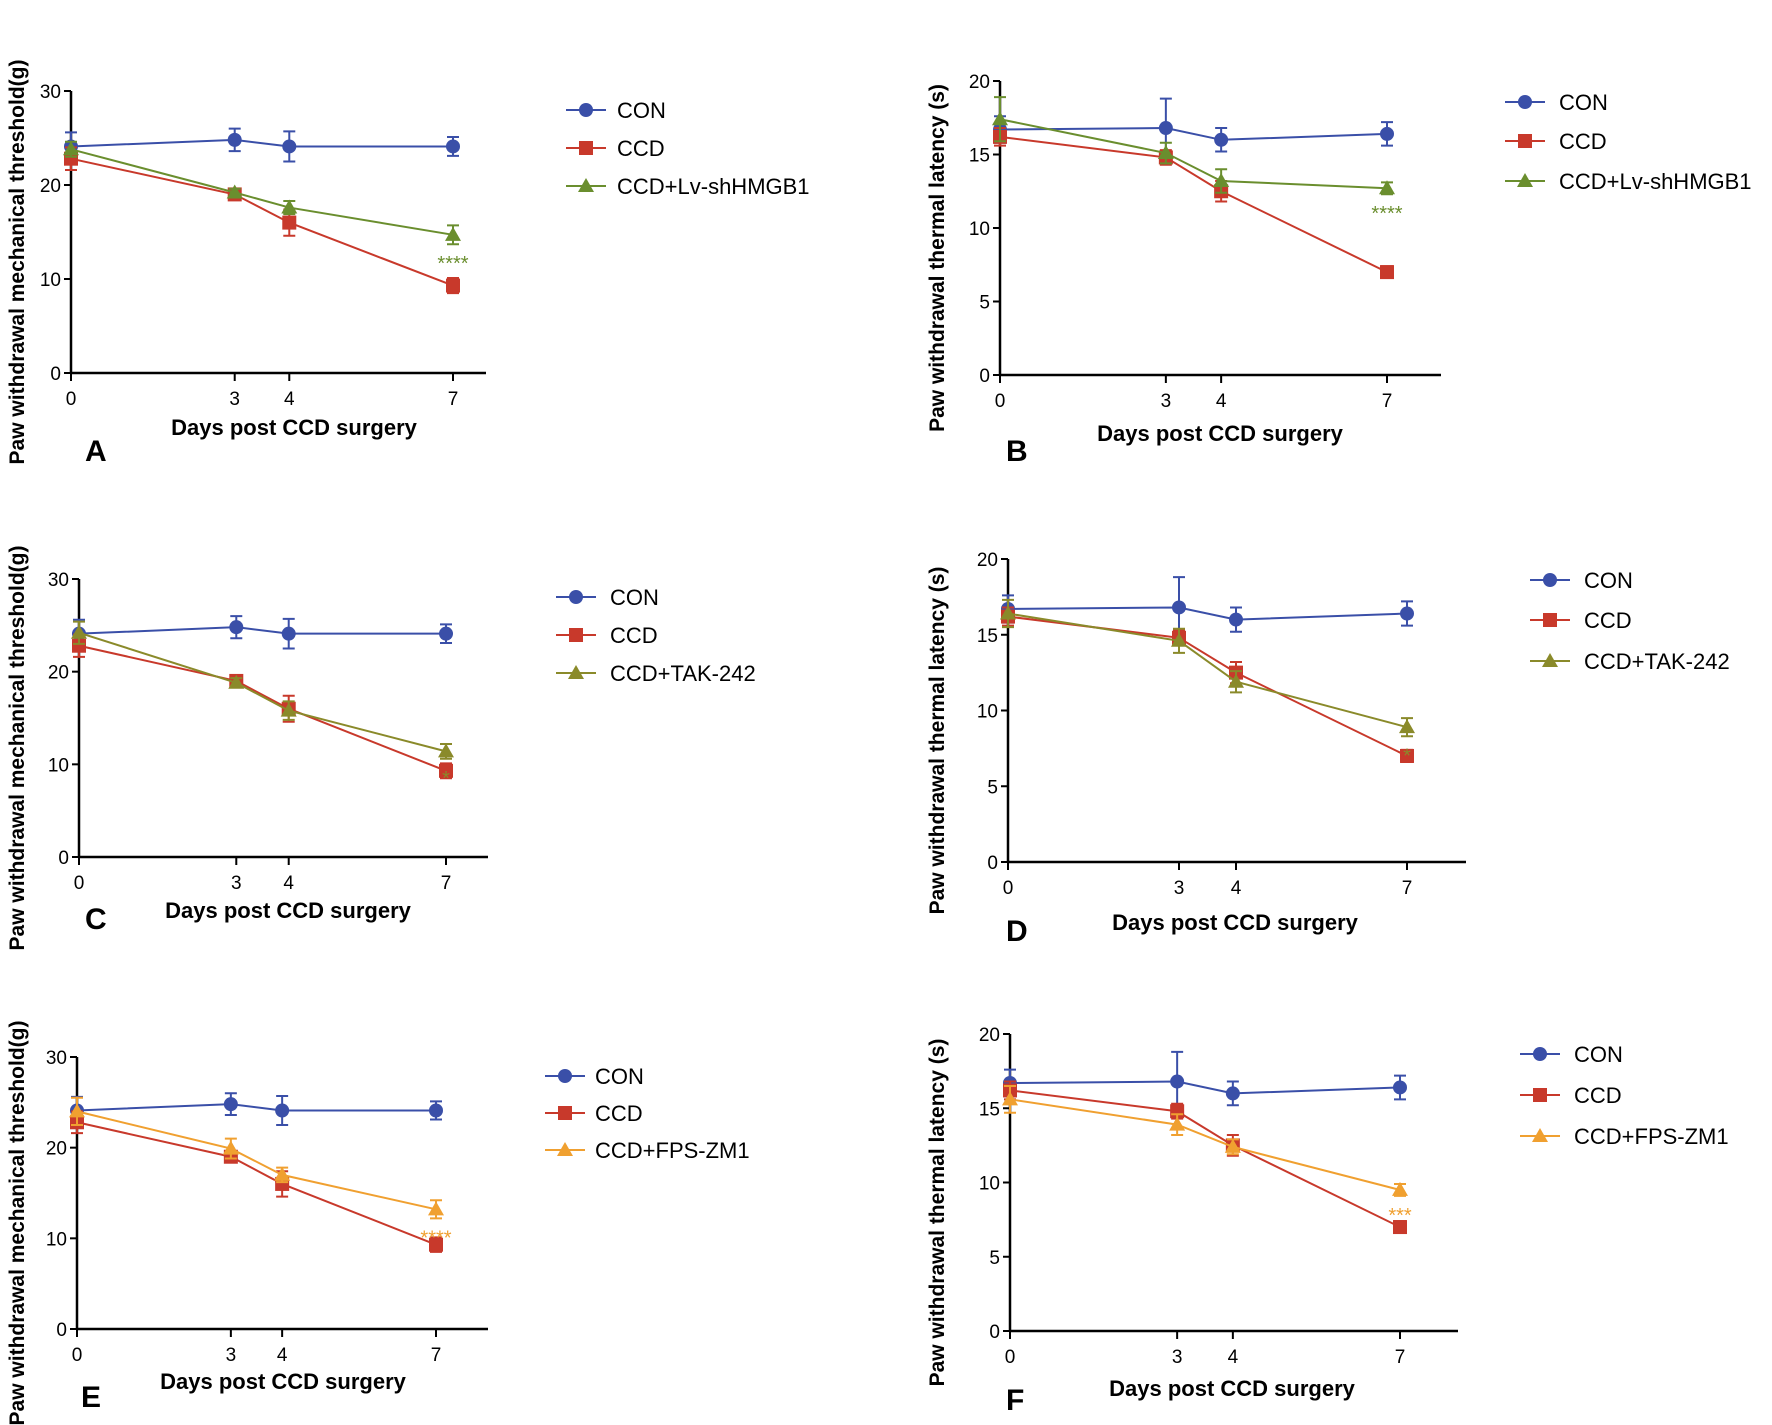 This screenshot has height=1425, width=1772. I want to click on legend-label: CCD+TAK-242, so click(1657, 661).